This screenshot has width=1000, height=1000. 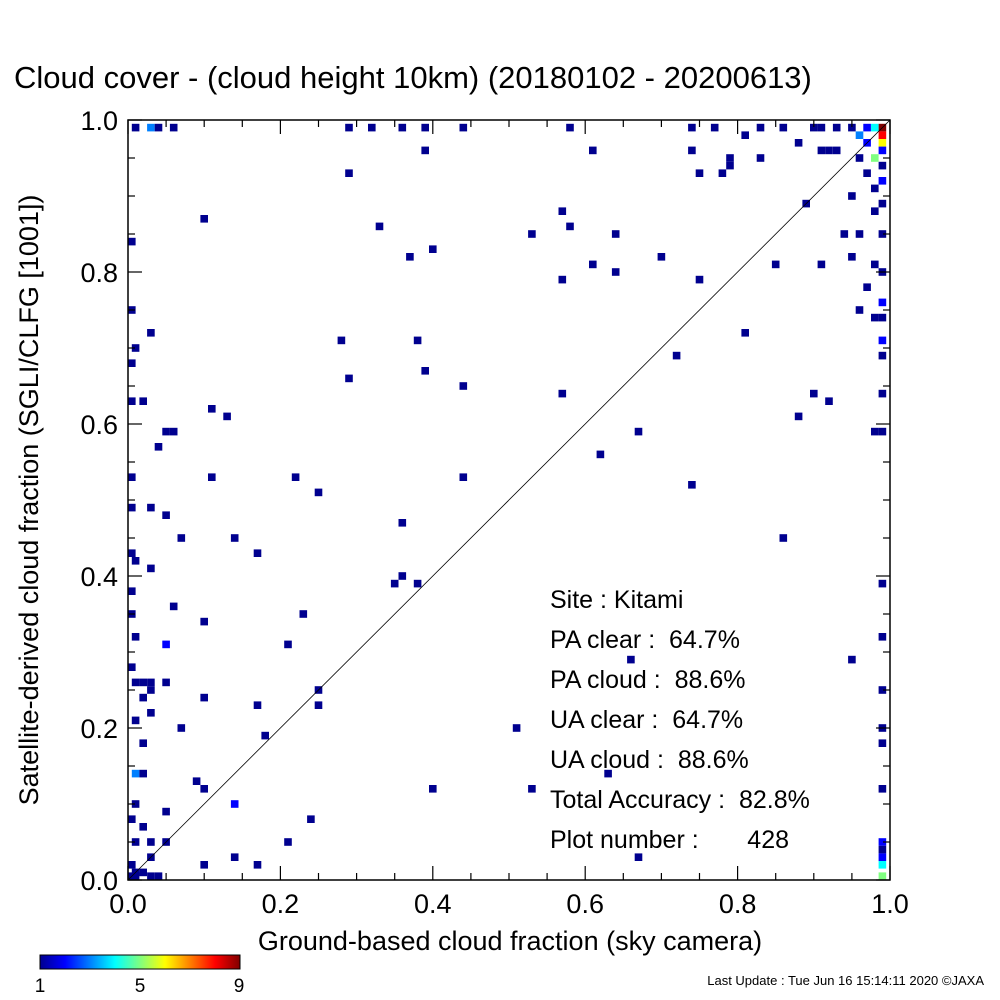 What do you see at coordinates (99, 121) in the screenshot?
I see `y-tick-label-5: 1.0` at bounding box center [99, 121].